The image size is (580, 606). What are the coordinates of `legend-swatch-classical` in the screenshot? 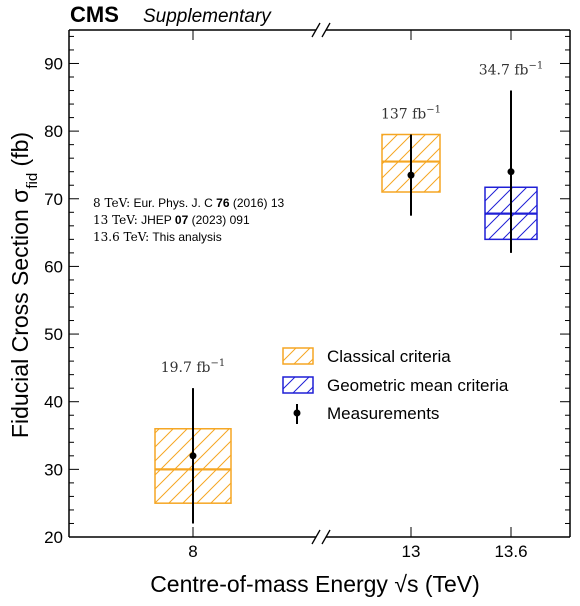 It's located at (298, 356).